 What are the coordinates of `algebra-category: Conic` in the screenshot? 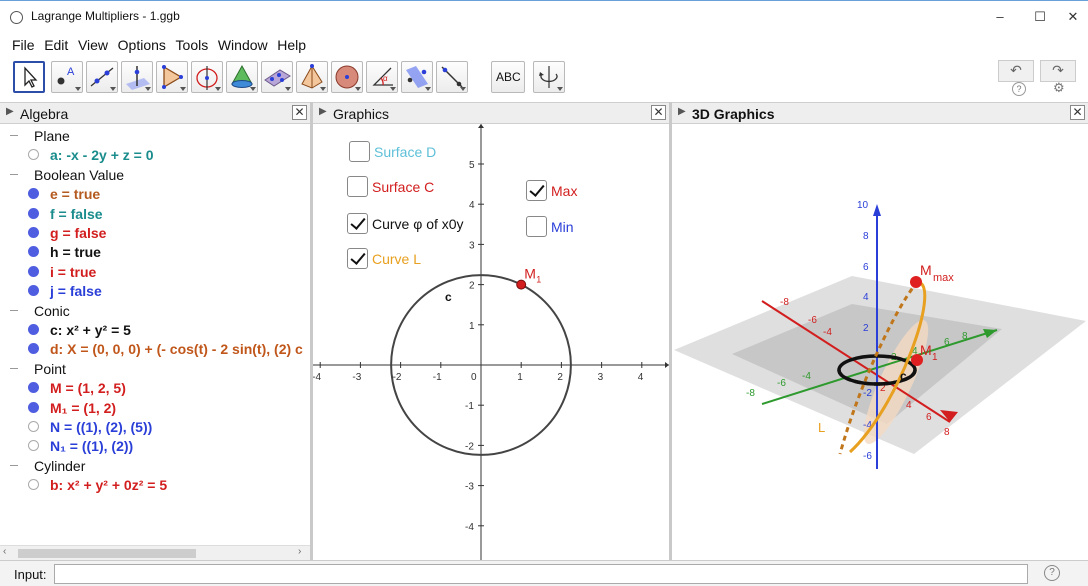 It's located at (155, 311).